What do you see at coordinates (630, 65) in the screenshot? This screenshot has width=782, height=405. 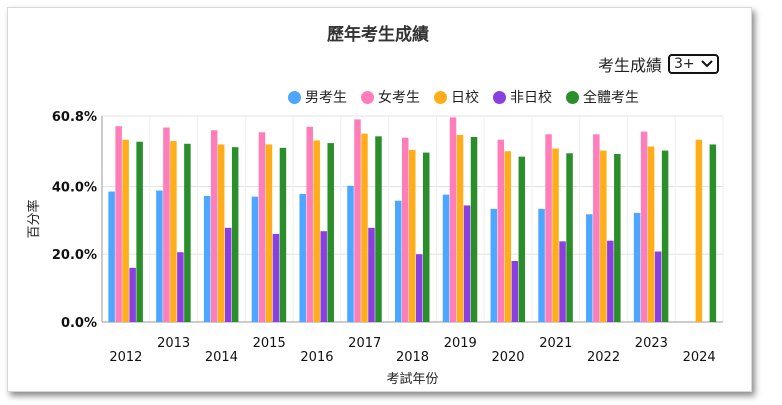 I see `filter-label: 考生成績` at bounding box center [630, 65].